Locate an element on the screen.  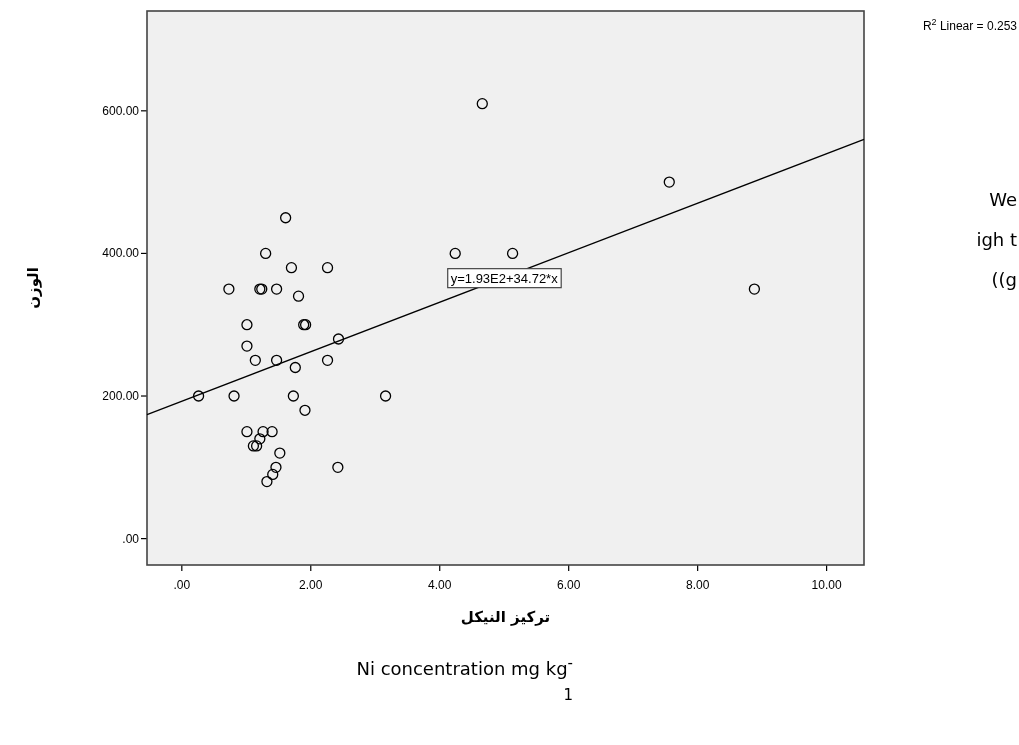
y-axis-title: الوزن is located at coordinates (33, 288).